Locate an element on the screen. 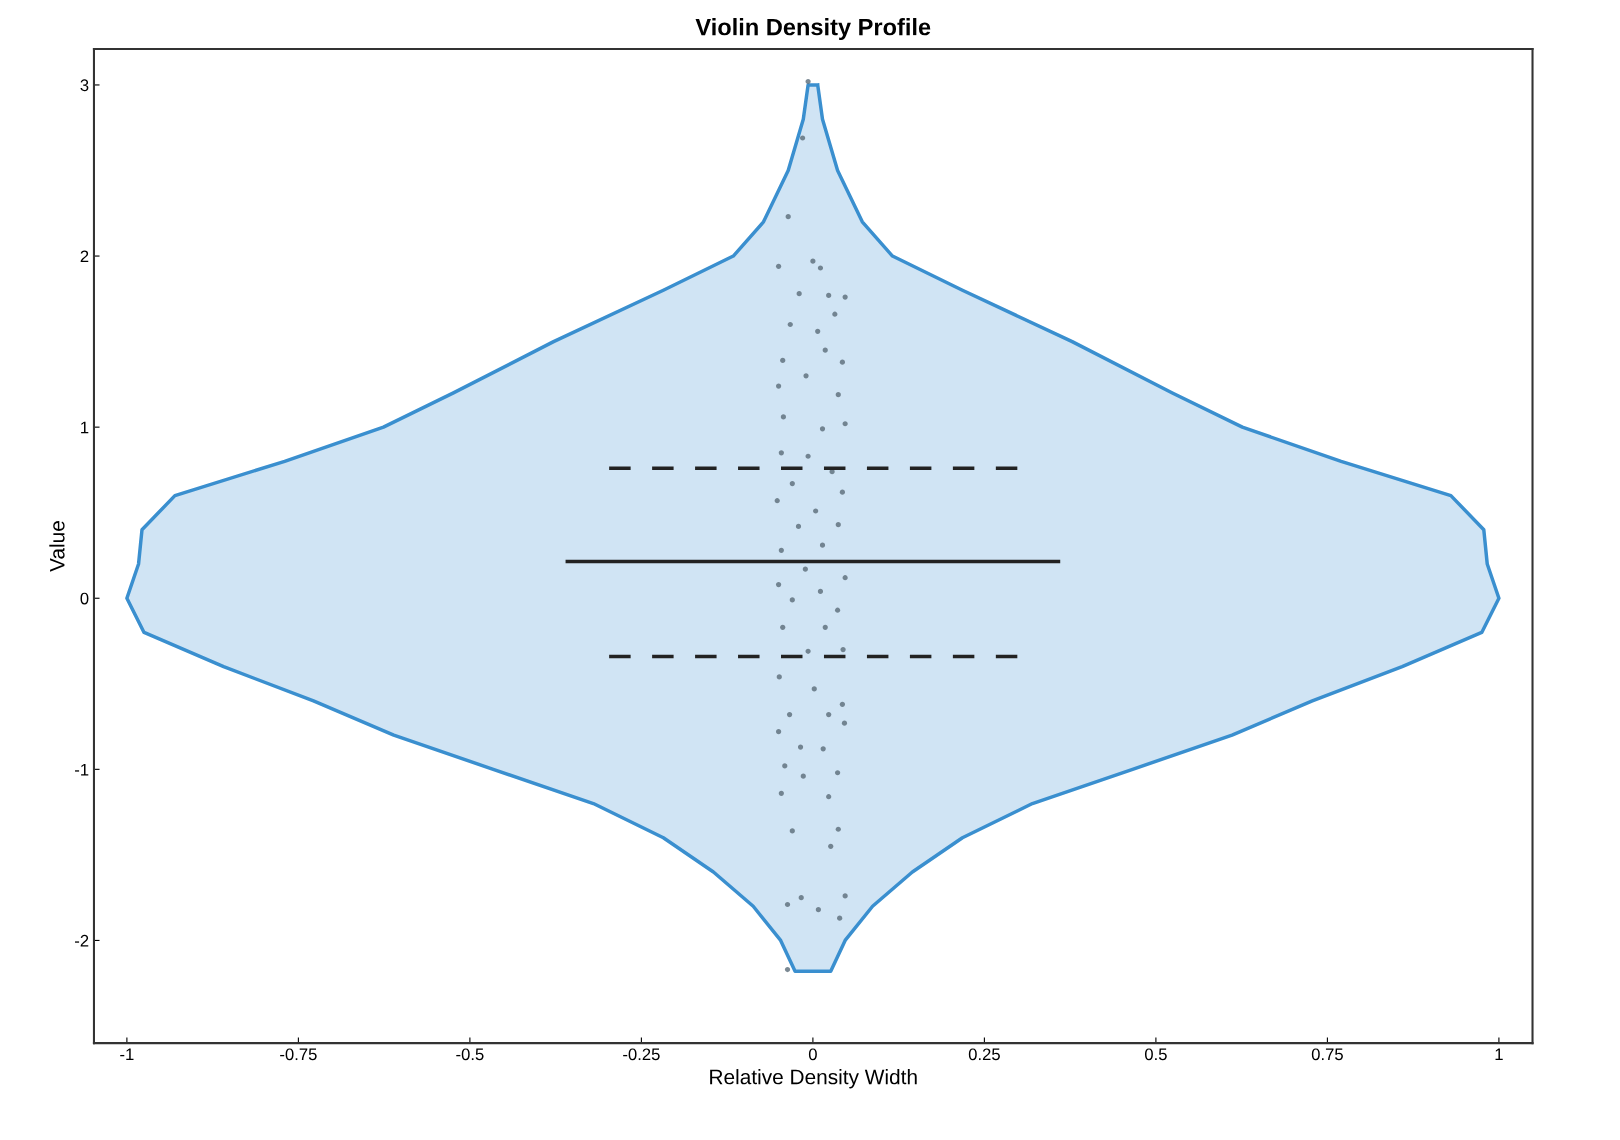  x-tick-label: 1 is located at coordinates (1499, 1054).